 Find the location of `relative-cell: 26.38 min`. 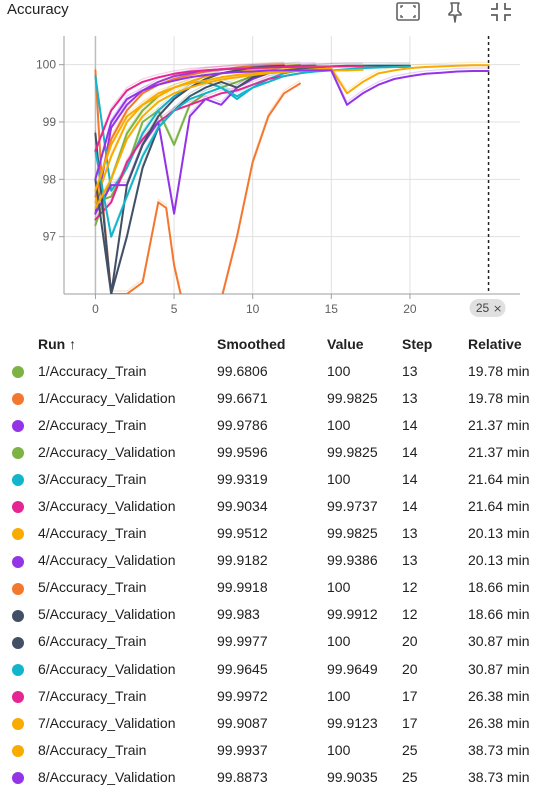

relative-cell: 26.38 min is located at coordinates (499, 722).